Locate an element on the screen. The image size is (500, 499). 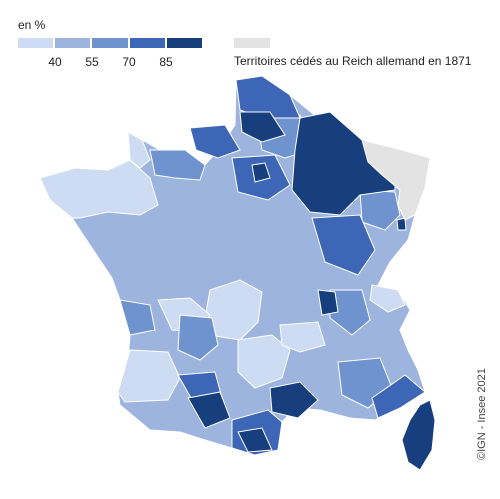
region-oise-very-strong is located at coordinates (262, 127).